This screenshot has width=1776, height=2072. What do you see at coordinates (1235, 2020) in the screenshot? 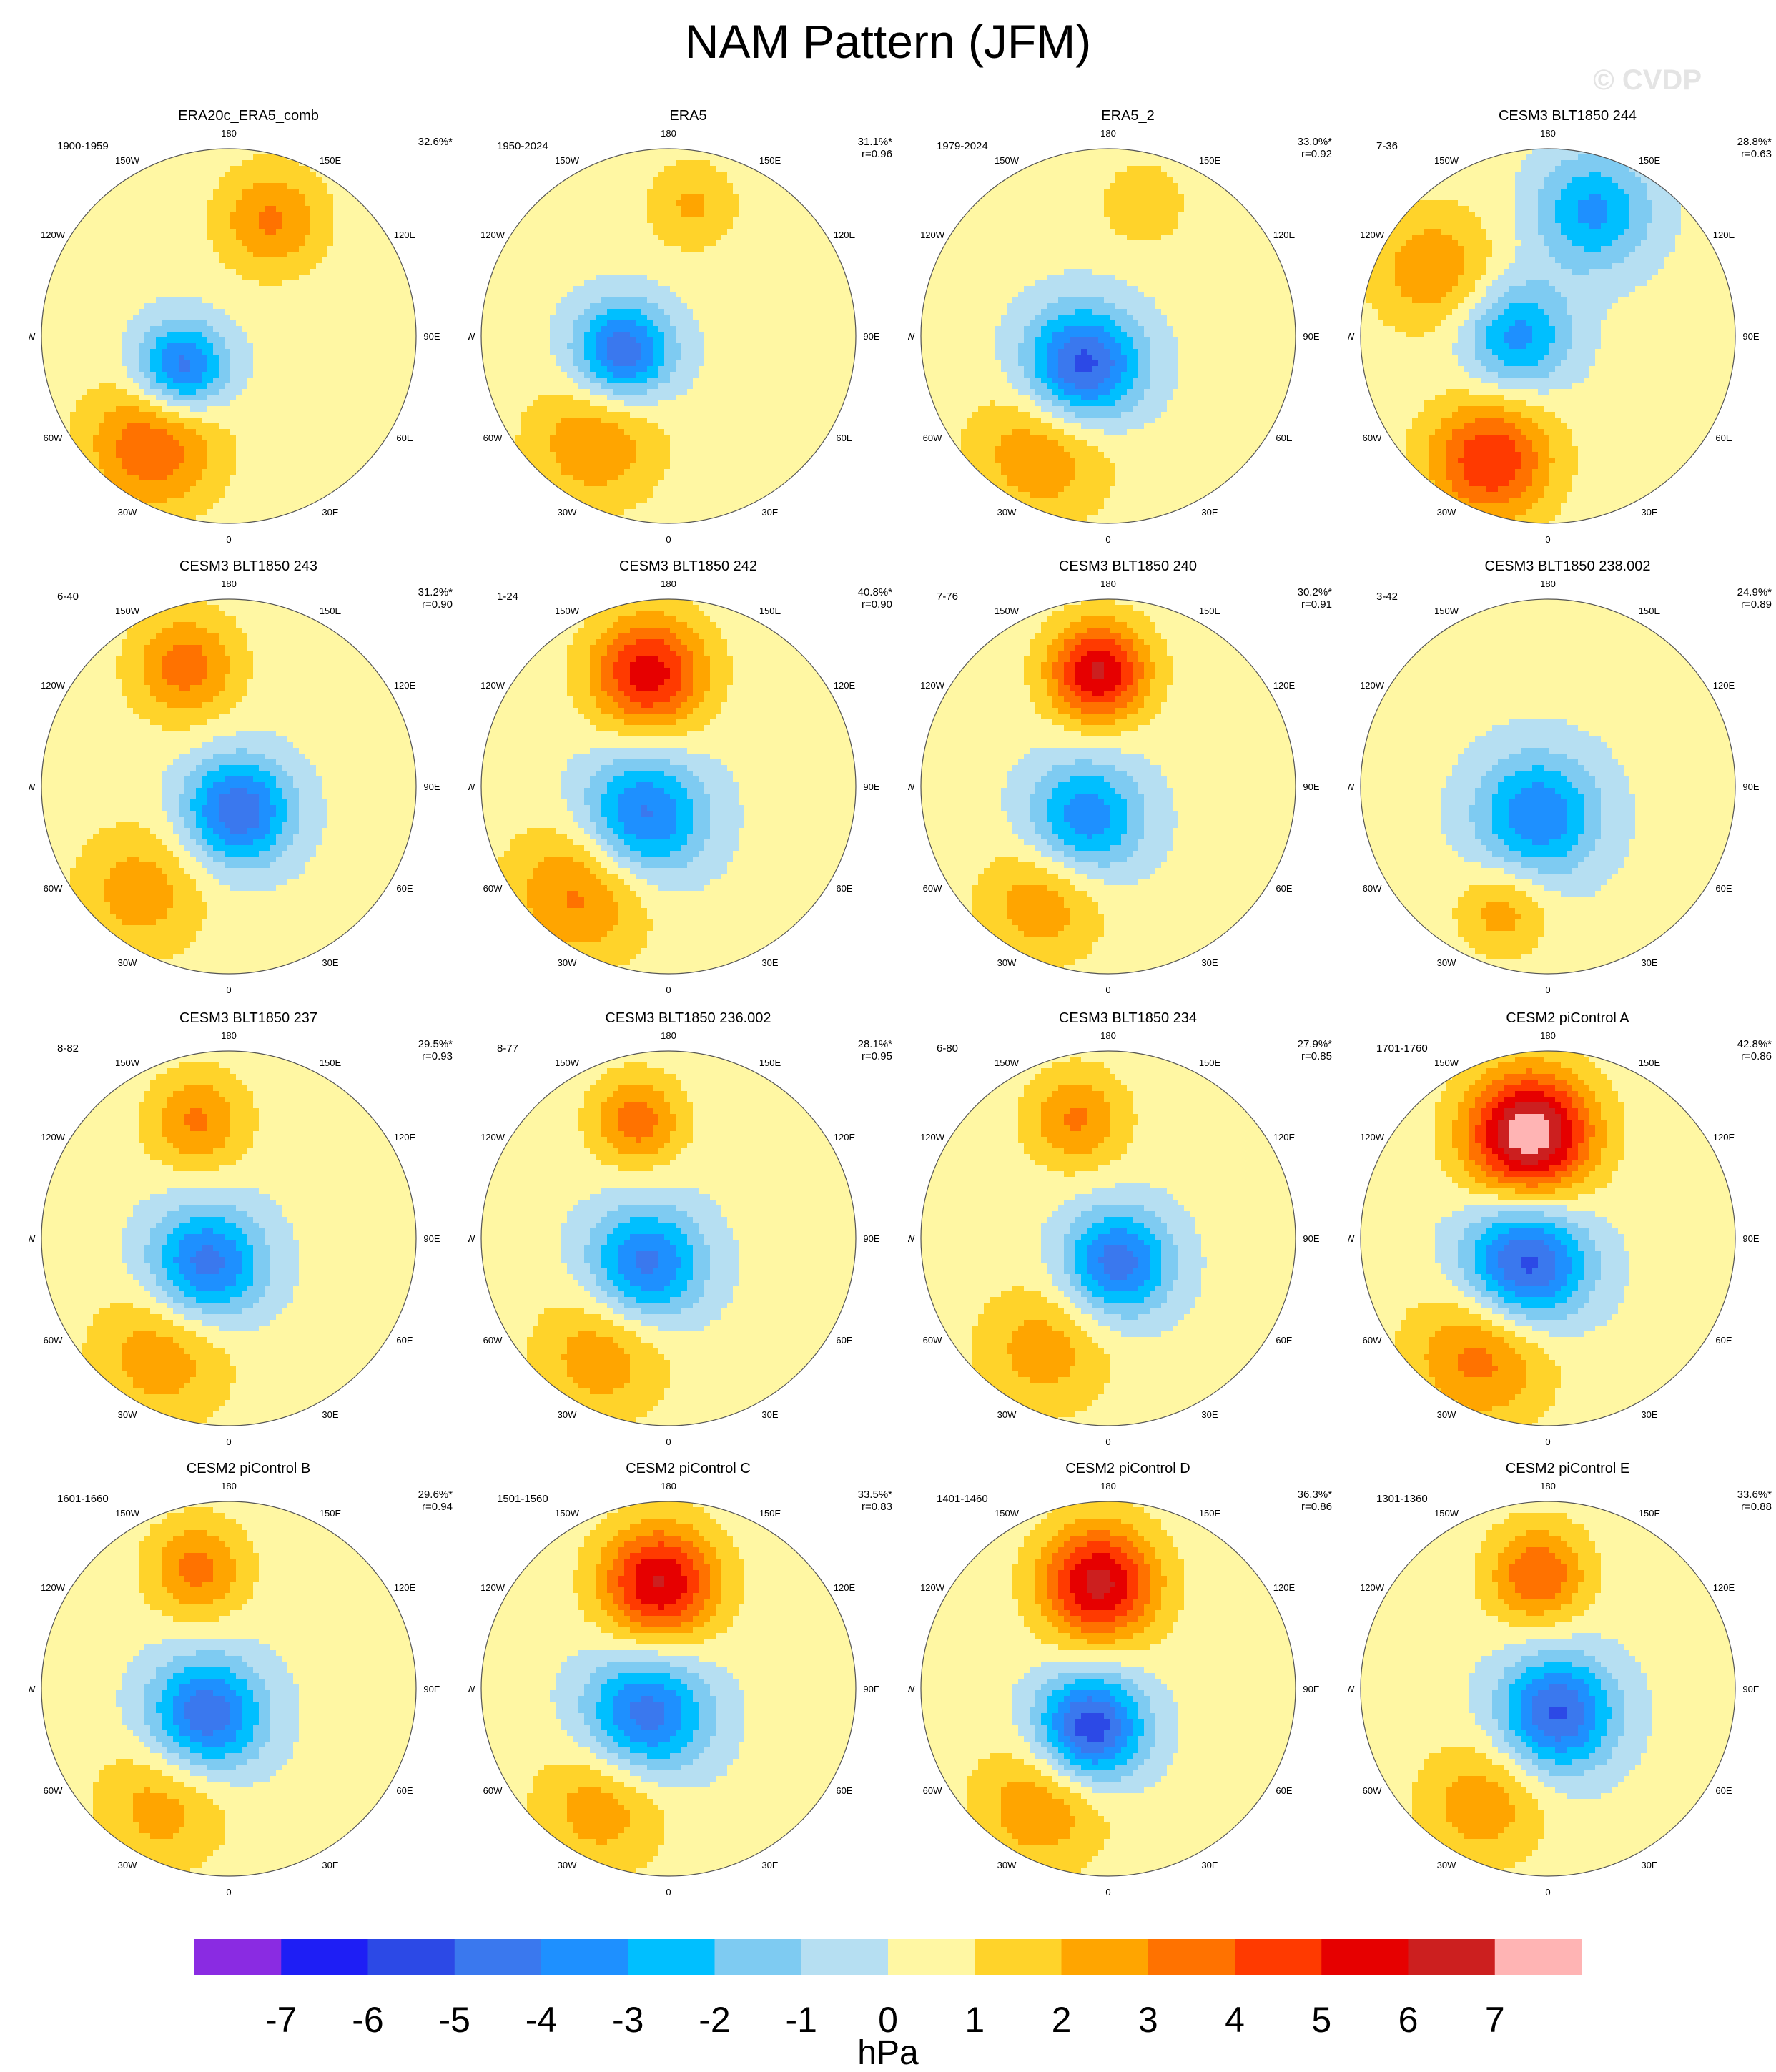
I see `colorbar-tick-label: 4` at bounding box center [1235, 2020].